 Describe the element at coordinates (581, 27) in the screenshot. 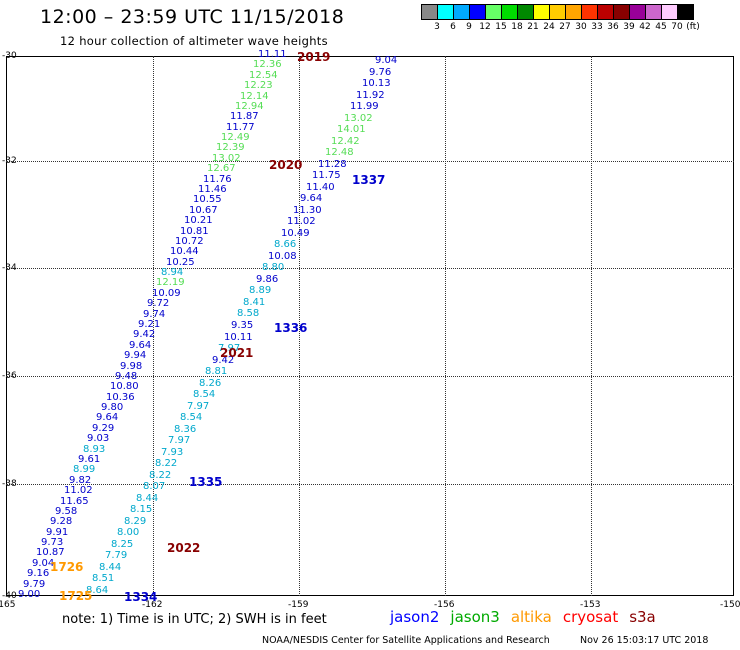

I see `scale-label: 30` at that location.